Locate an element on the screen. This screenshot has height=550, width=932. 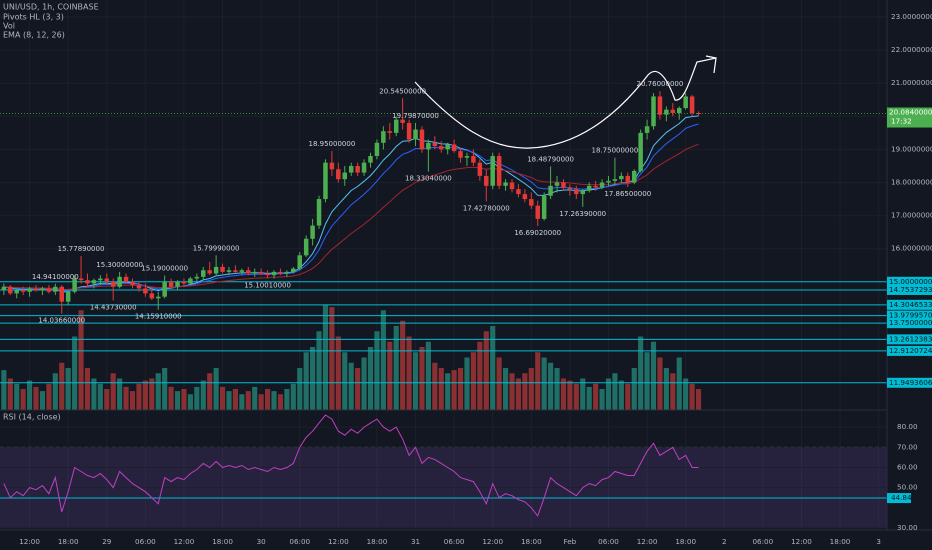
pivot-label: 15.30000000 is located at coordinates (119, 265).